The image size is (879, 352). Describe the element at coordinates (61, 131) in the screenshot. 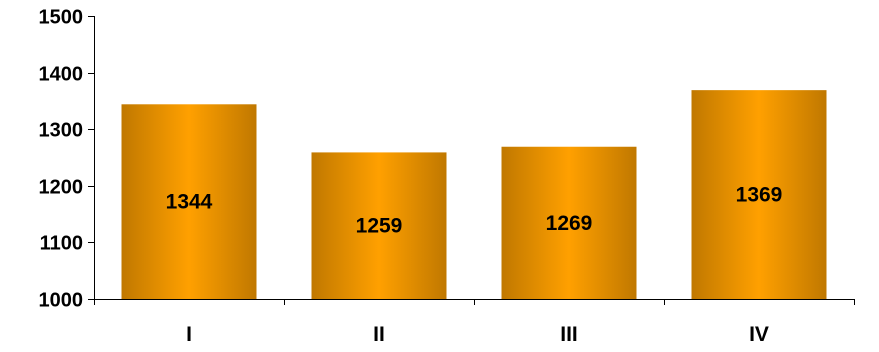

I see `y-tick-label: 1300` at that location.